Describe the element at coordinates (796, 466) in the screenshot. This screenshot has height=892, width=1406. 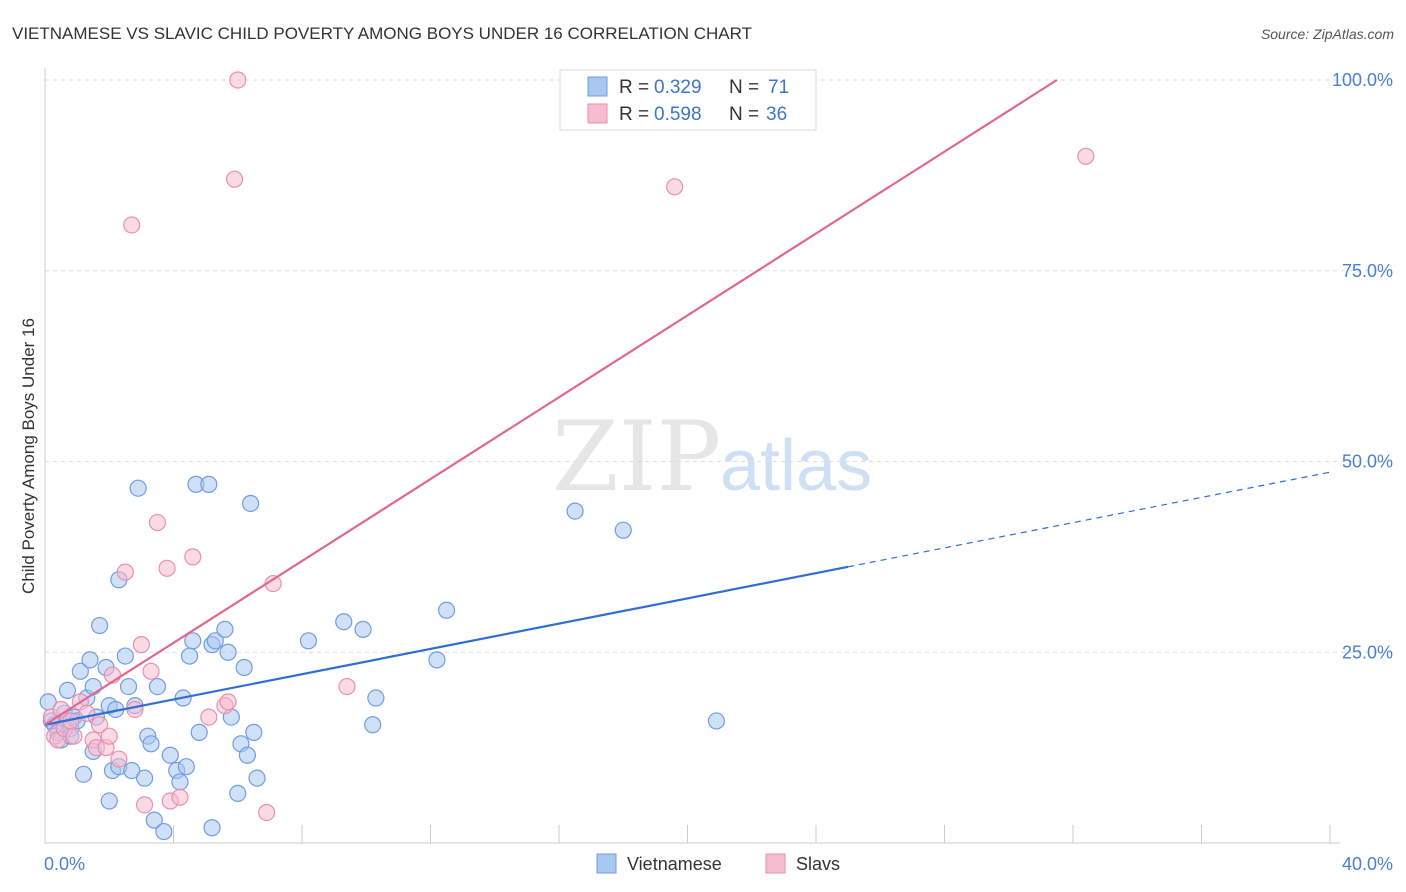
I see `watermark-atlas: atlas` at that location.